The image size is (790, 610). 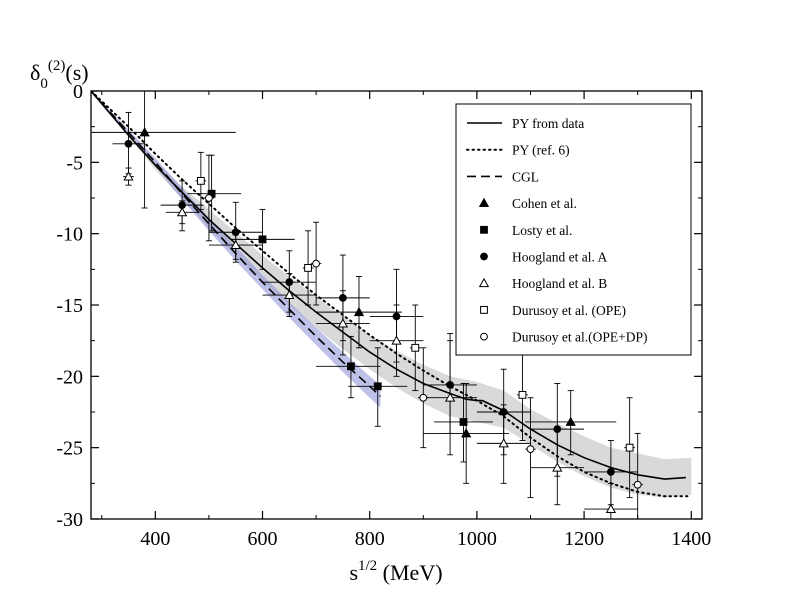 I want to click on legend-item-hoogland-et-al-a: Hoogland et al. A, so click(x=543, y=257).